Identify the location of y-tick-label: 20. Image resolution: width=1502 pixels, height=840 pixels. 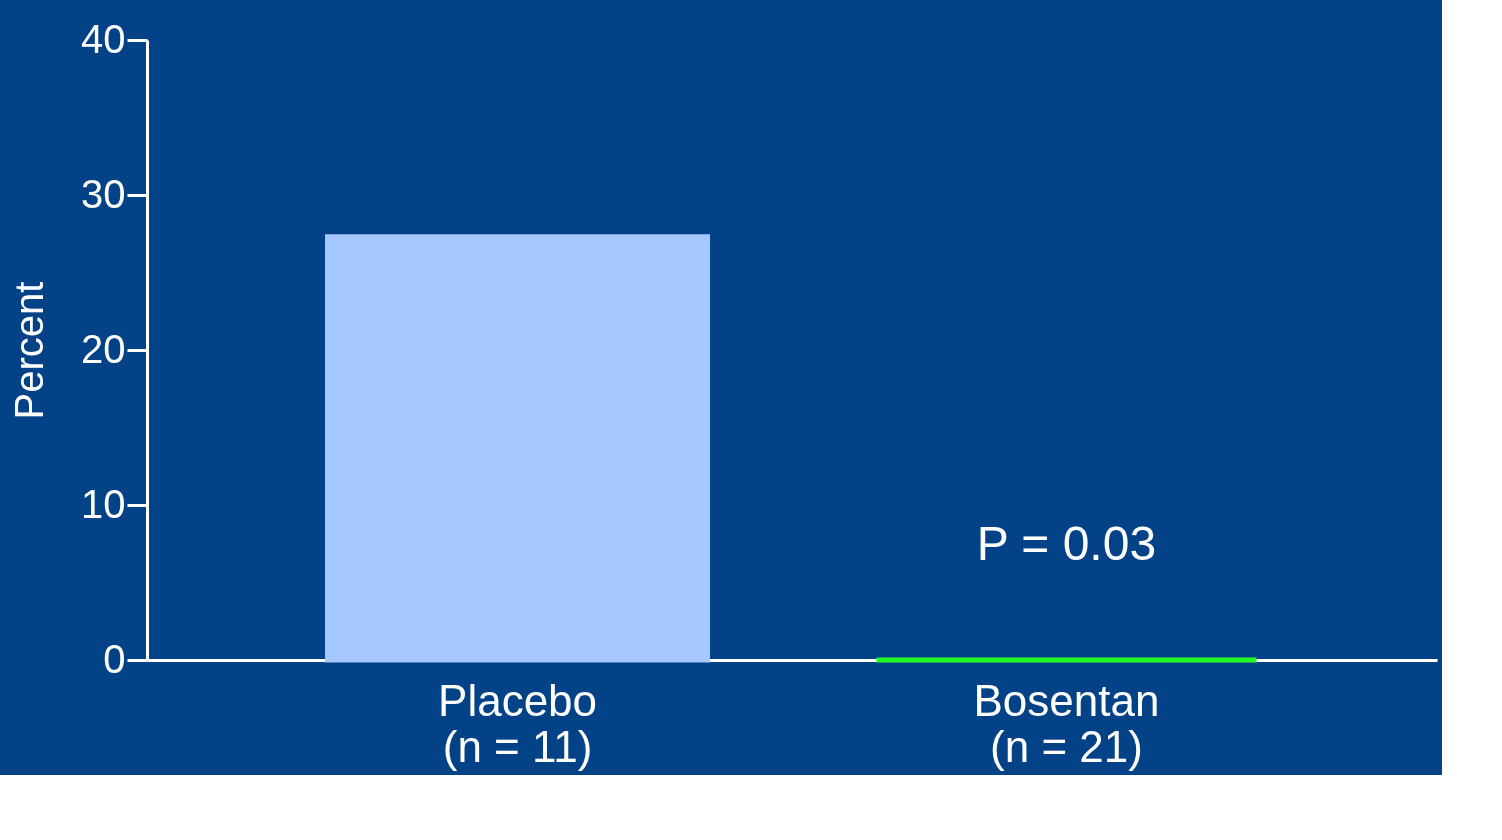
(103, 348).